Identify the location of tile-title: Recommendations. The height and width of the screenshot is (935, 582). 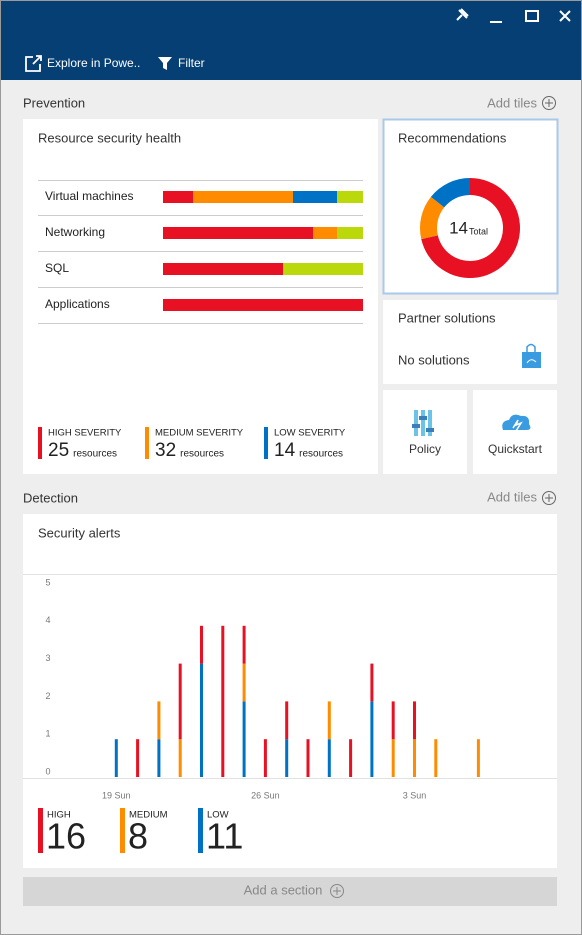
(452, 137).